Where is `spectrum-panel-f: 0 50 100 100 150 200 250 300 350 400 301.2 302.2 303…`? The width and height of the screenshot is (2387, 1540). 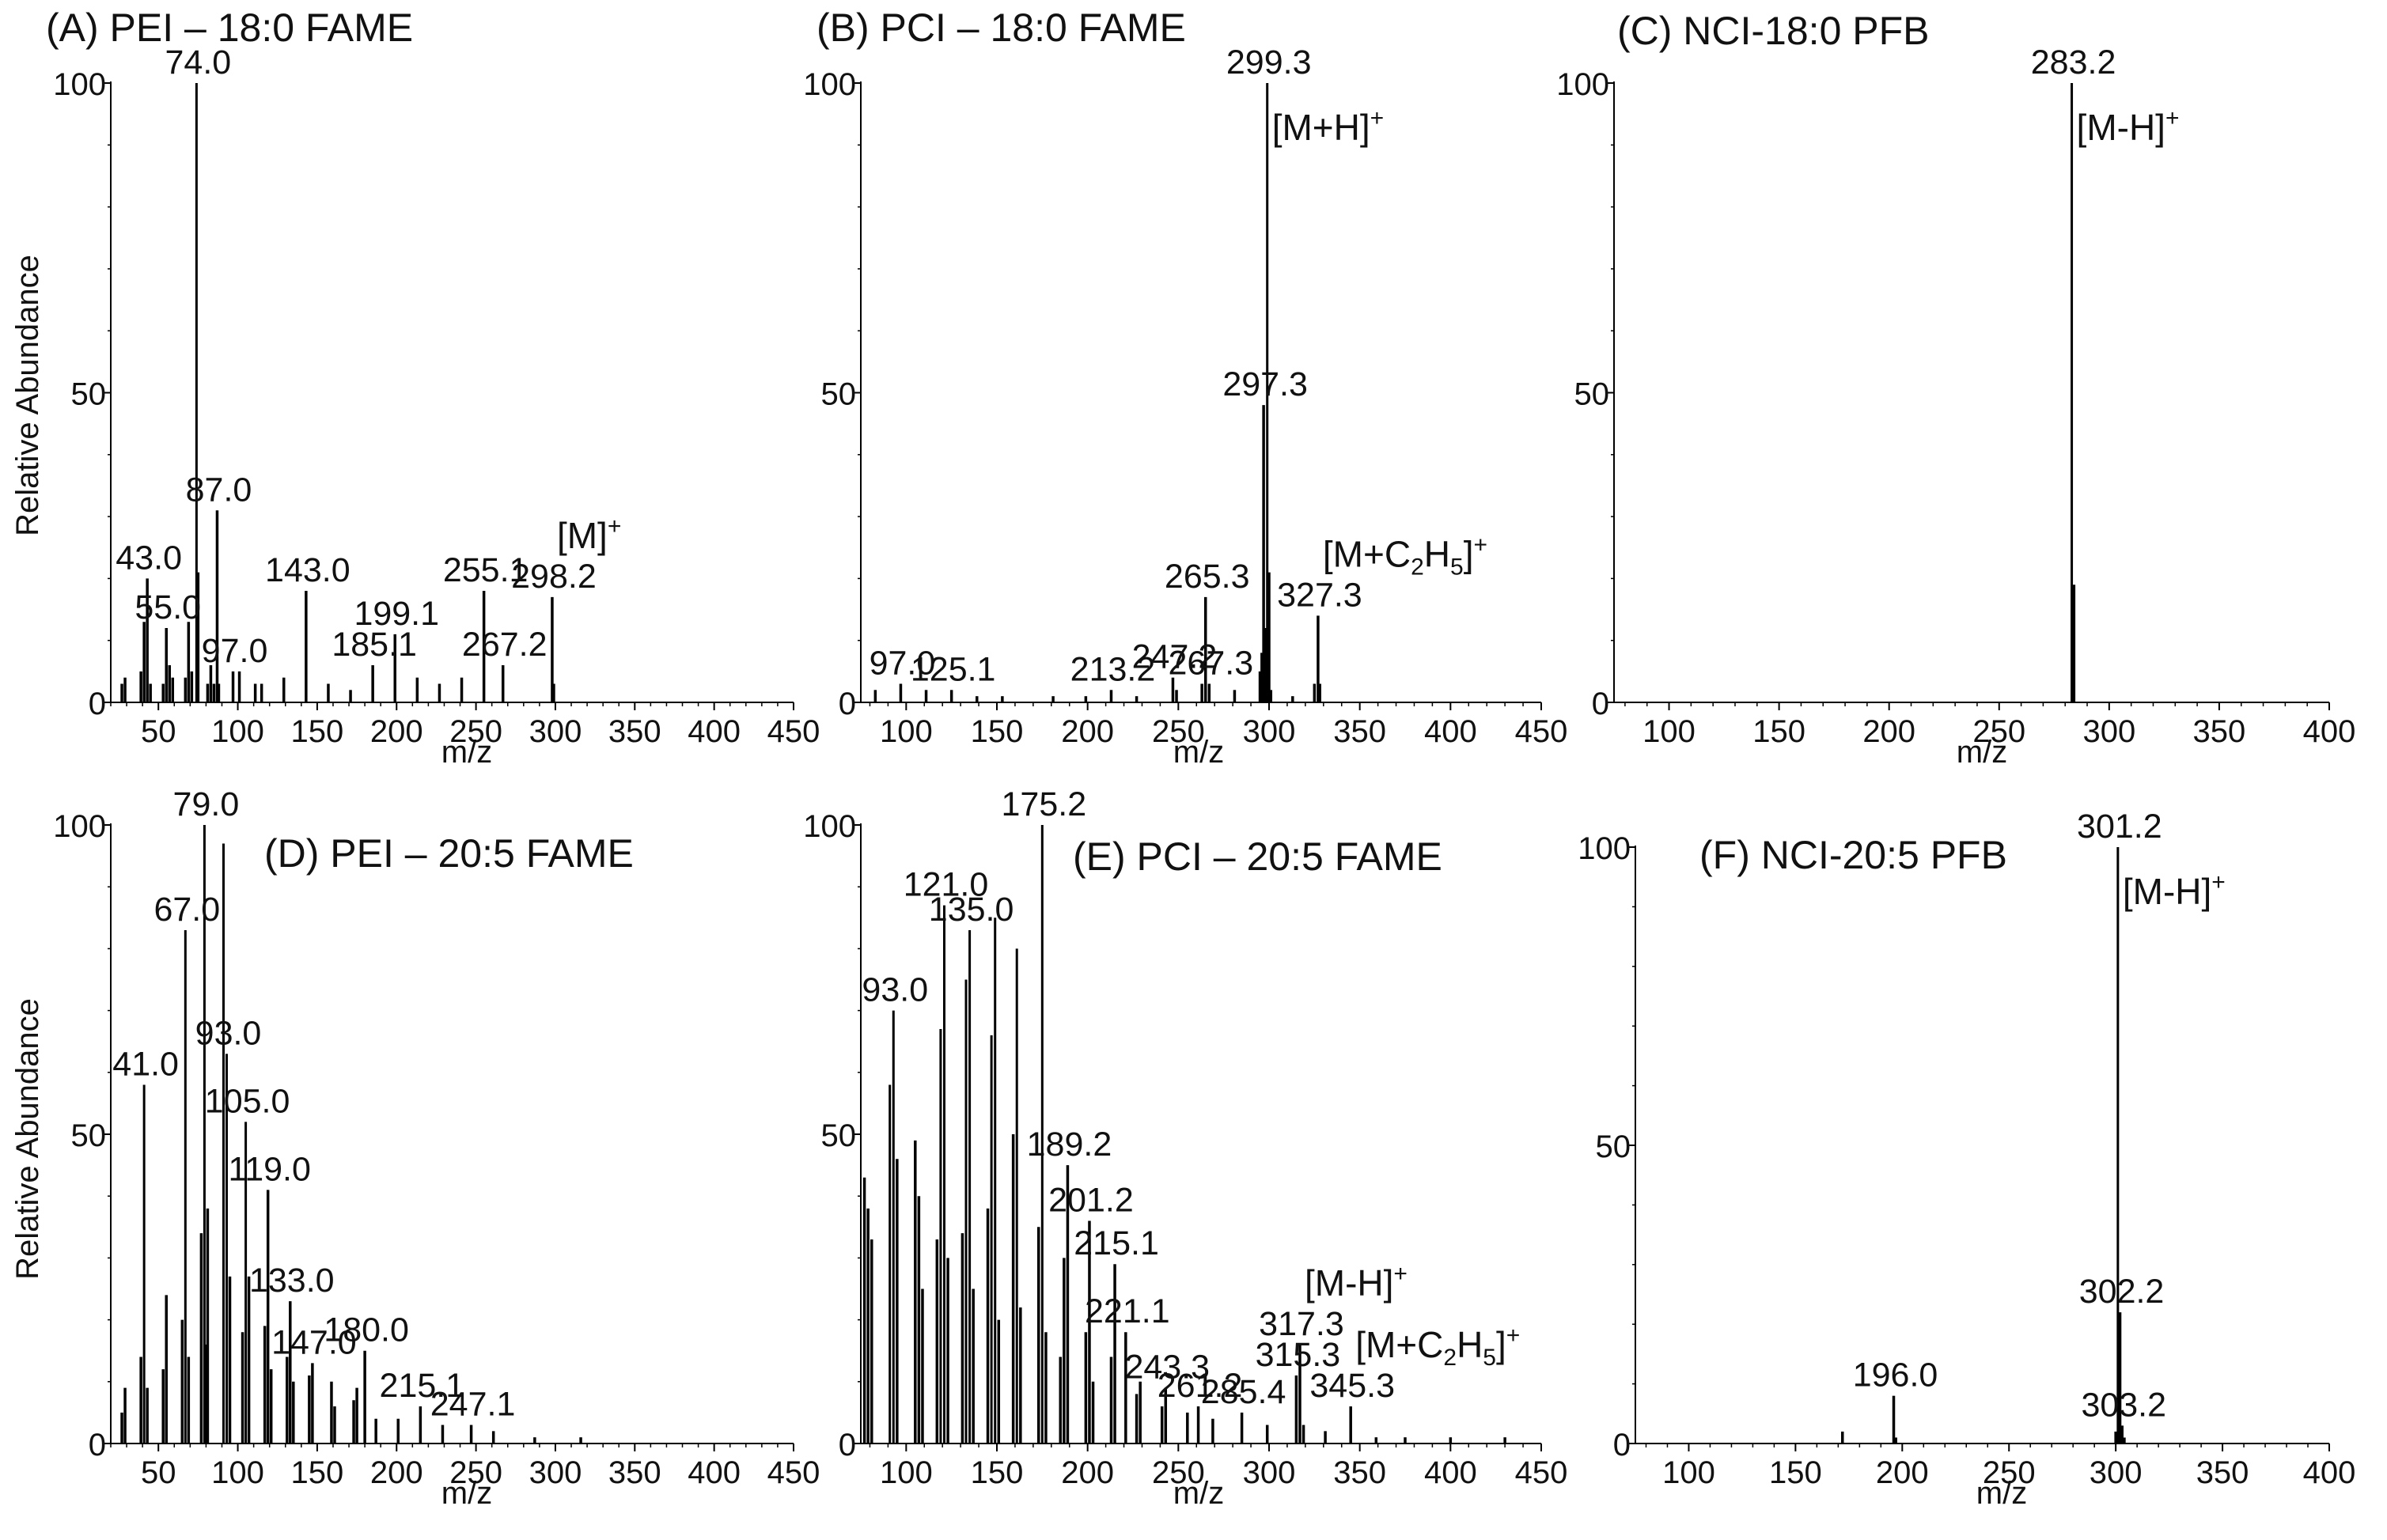
spectrum-panel-f: 0 50 100 100 150 200 250 300 350 400 301.2 302.2 303… is located at coordinates (1966, 1159).